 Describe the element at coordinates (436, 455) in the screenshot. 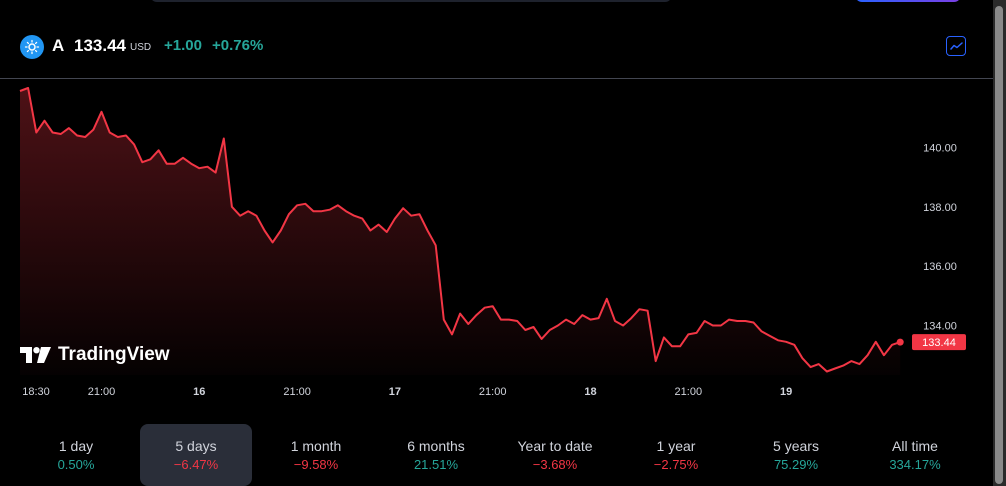

I see `period-tab-6-months: 6 months 21.51%` at that location.